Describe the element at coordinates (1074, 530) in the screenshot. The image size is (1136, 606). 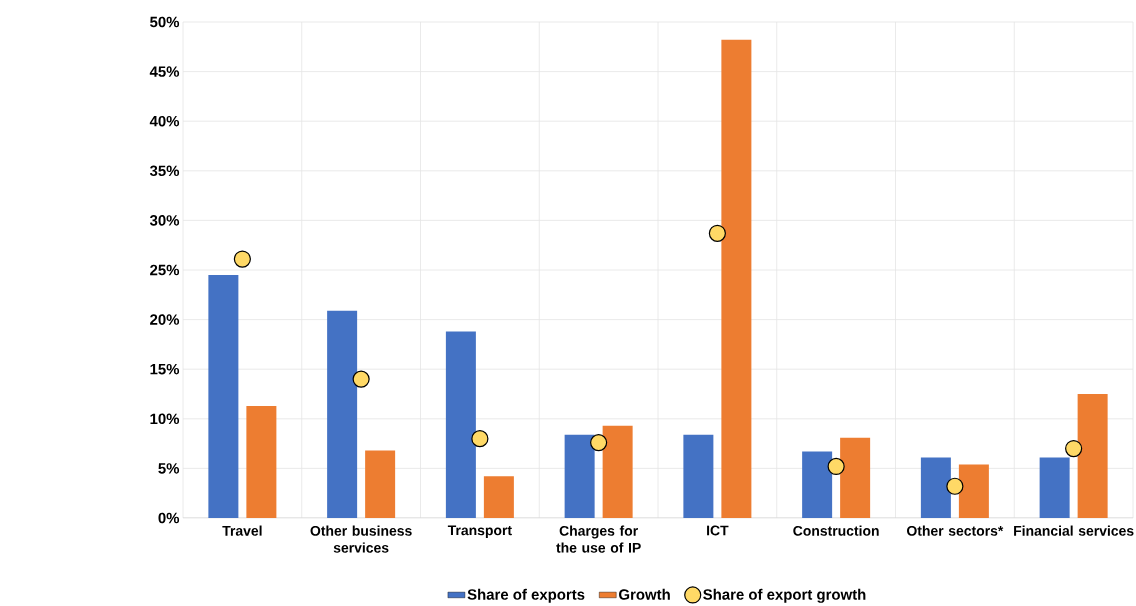
I see `x-tick-label: Financial services` at that location.